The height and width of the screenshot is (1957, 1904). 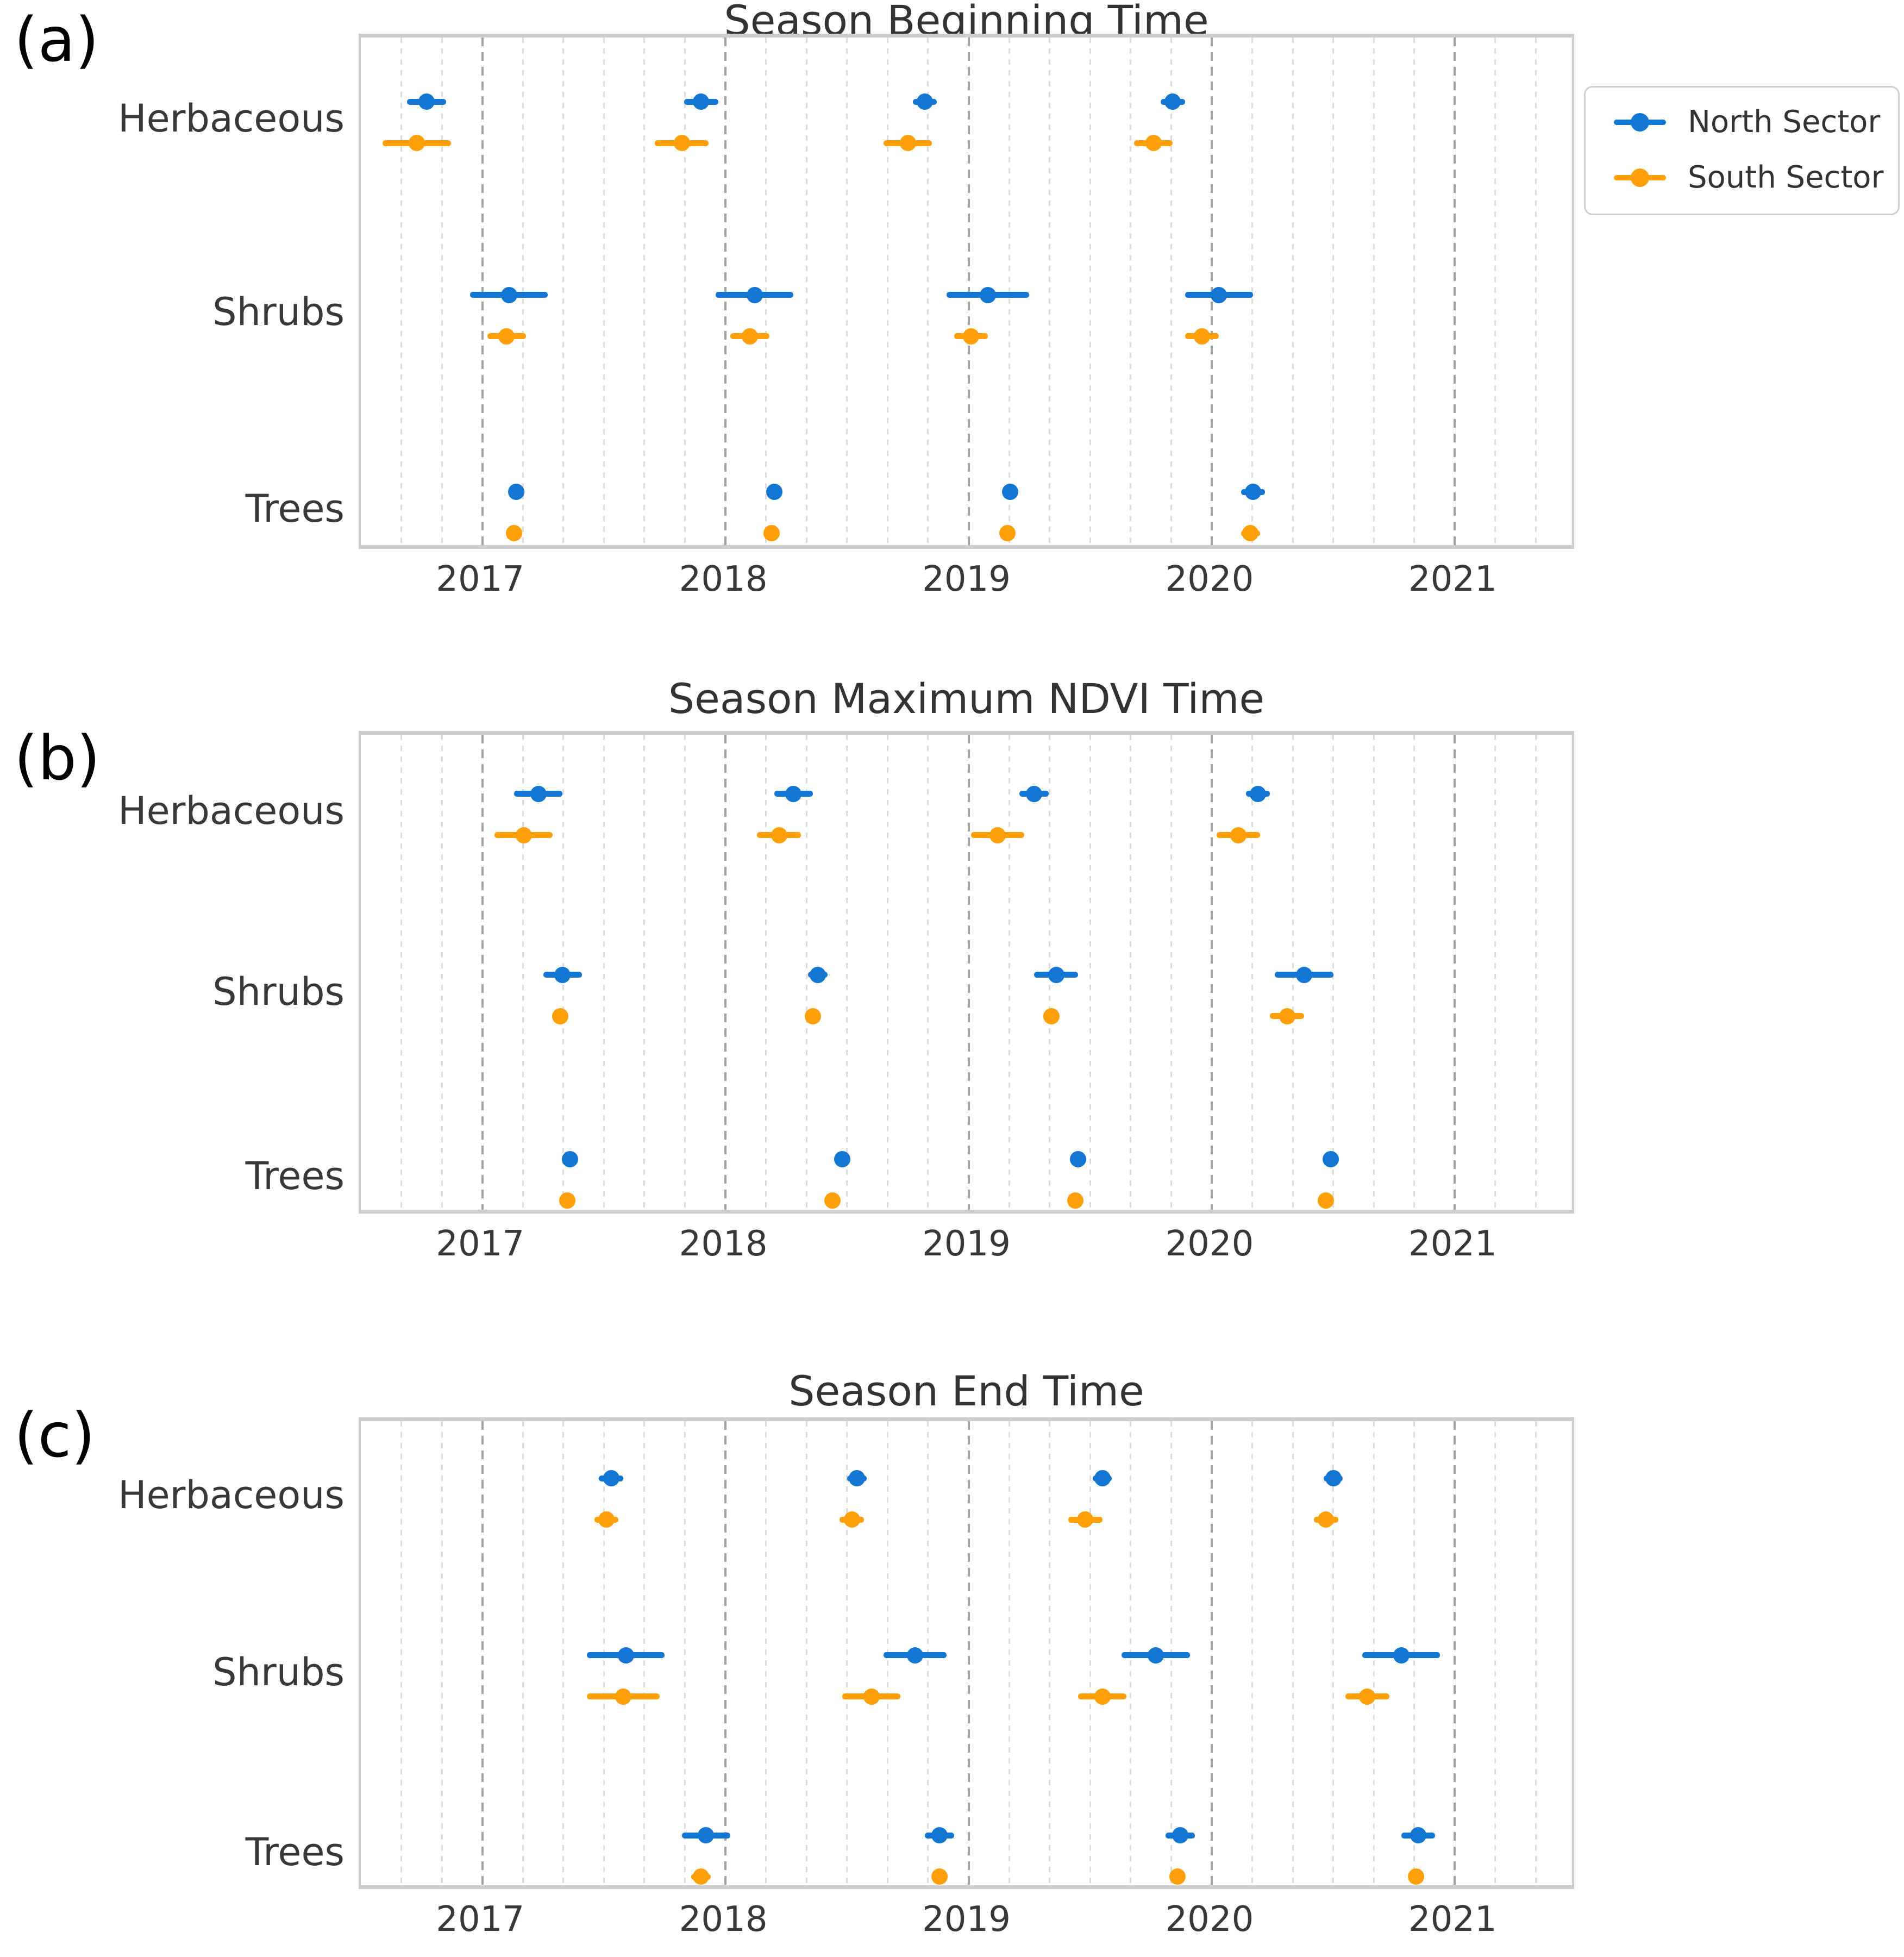 What do you see at coordinates (1640, 122) in the screenshot?
I see `errorbar-marker-icon` at bounding box center [1640, 122].